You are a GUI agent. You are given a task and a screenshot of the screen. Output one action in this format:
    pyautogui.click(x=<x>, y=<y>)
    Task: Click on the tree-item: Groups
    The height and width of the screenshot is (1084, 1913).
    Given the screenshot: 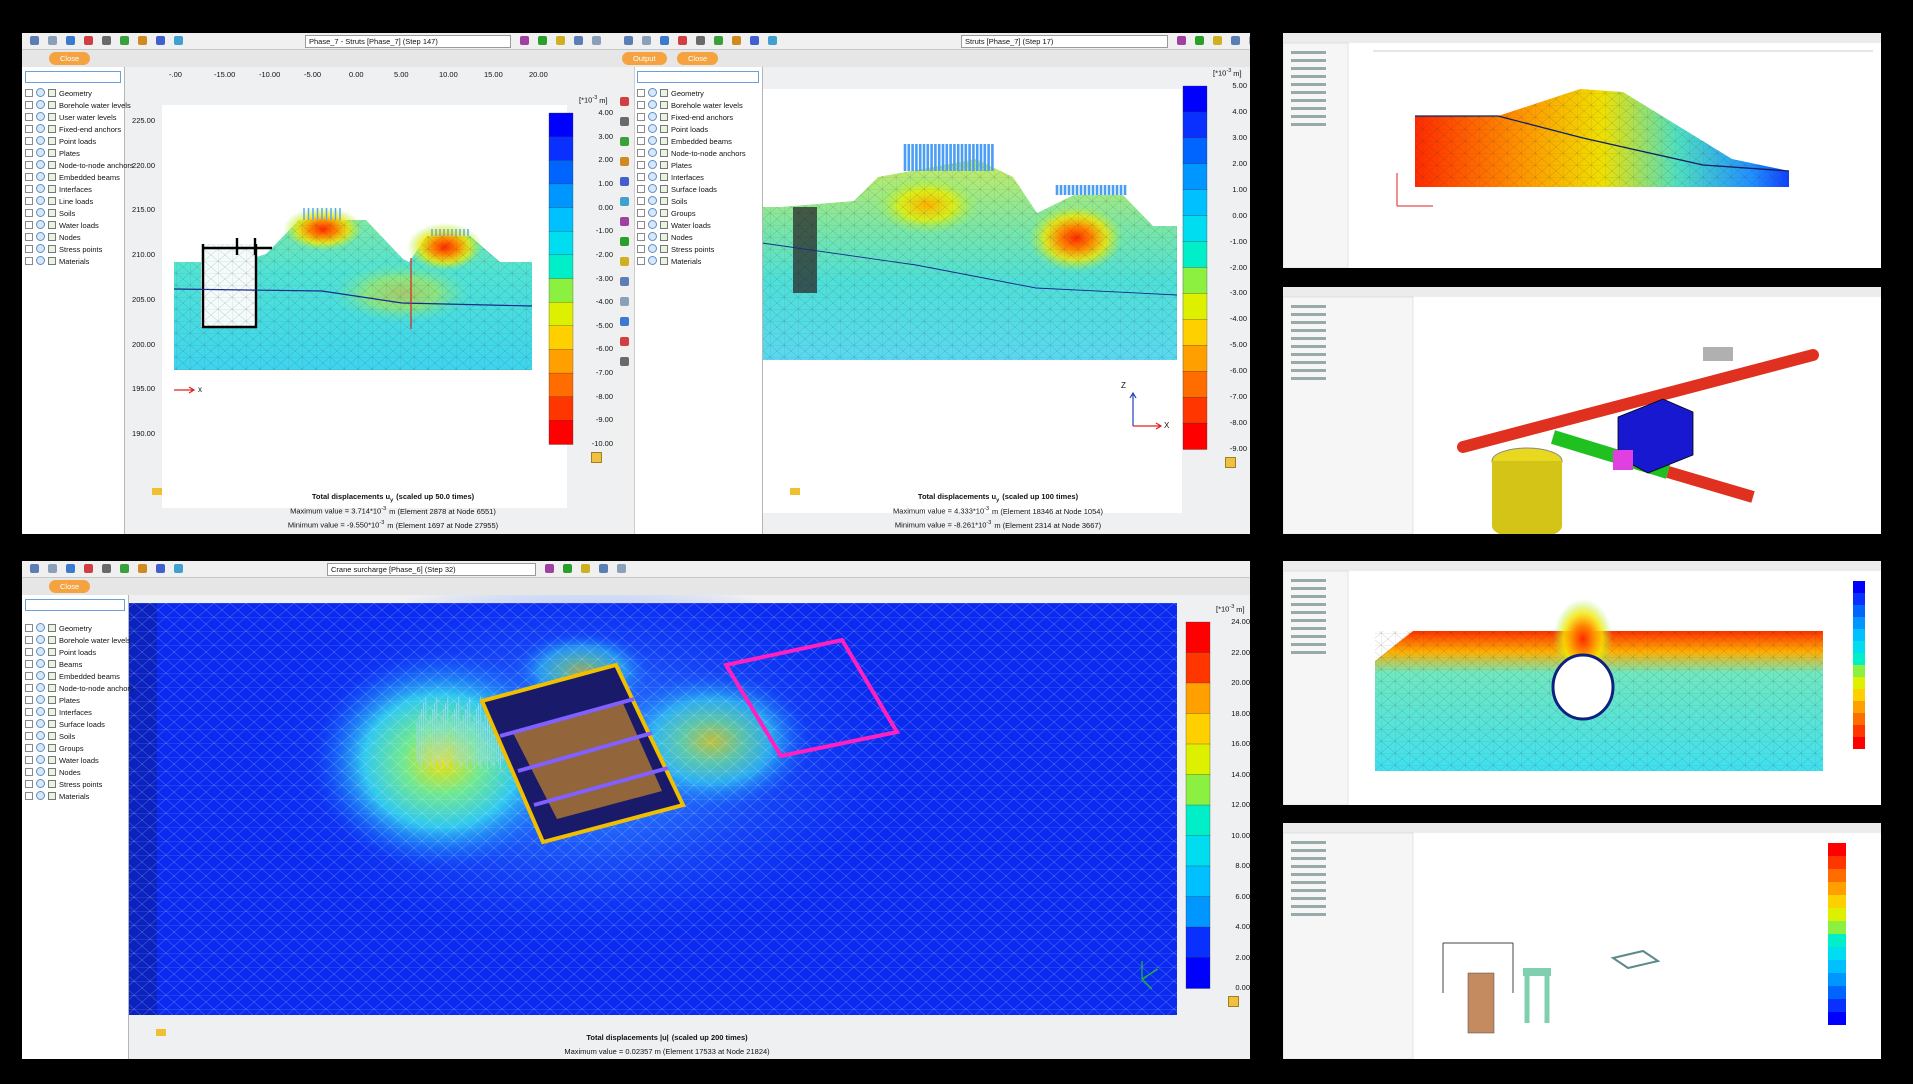 What is the action you would take?
    pyautogui.click(x=666, y=214)
    